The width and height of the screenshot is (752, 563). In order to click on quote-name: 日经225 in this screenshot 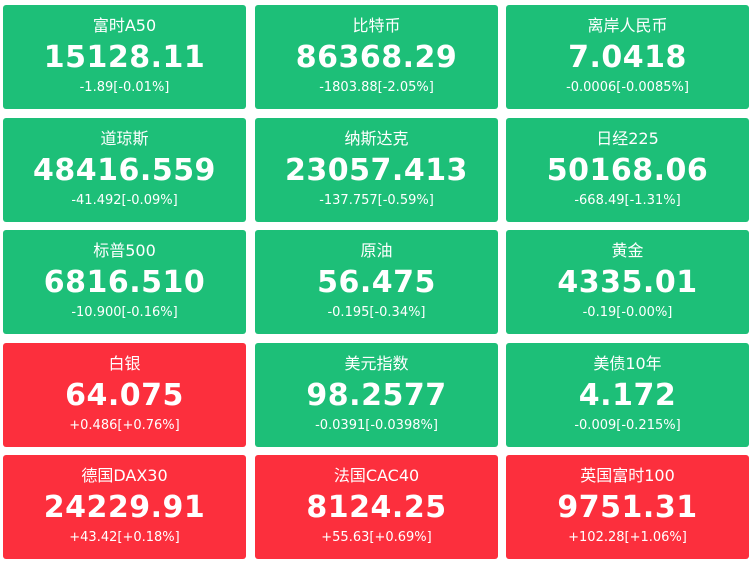, I will do `click(627, 138)`.